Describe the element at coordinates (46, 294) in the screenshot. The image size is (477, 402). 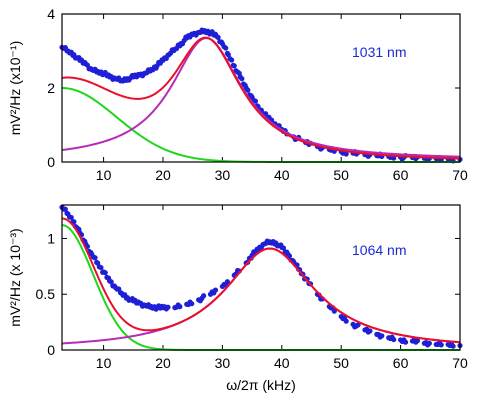
I see `y-tick-label: 0.5` at that location.